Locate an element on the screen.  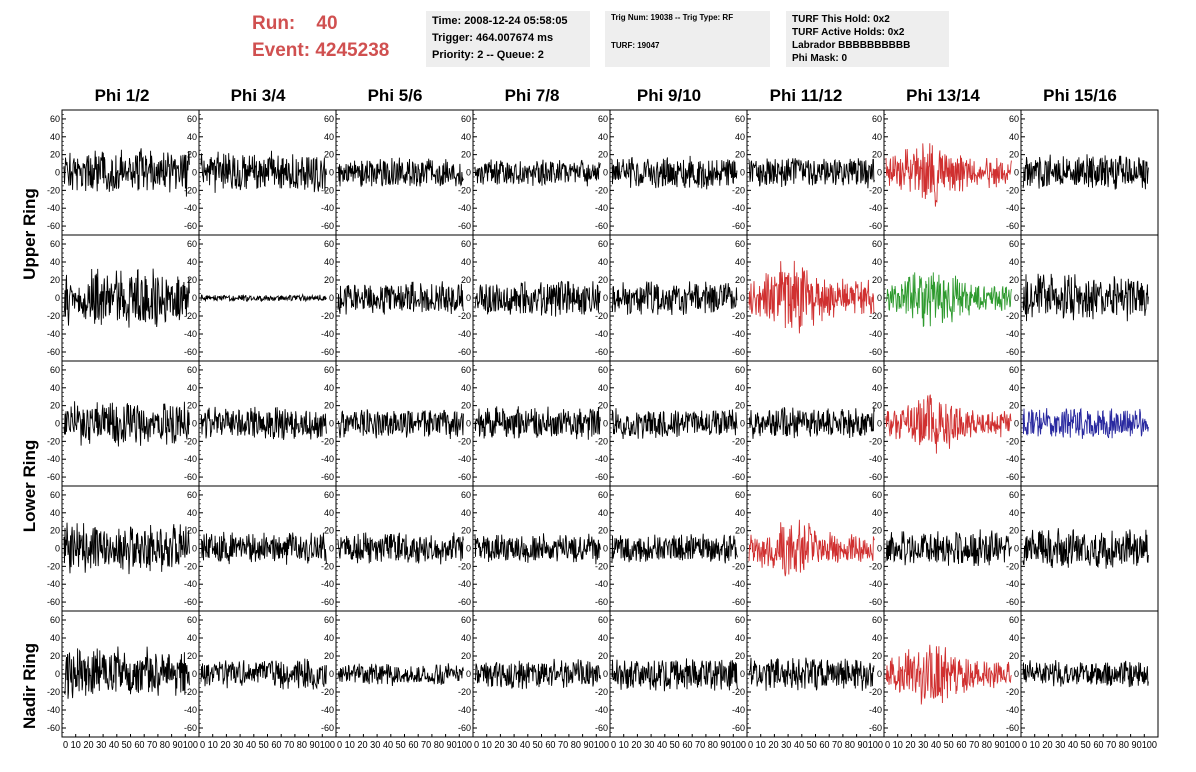
panel-r3-c2: -60 -40 -20 0 20 40 60 is located at coordinates (260, 423).